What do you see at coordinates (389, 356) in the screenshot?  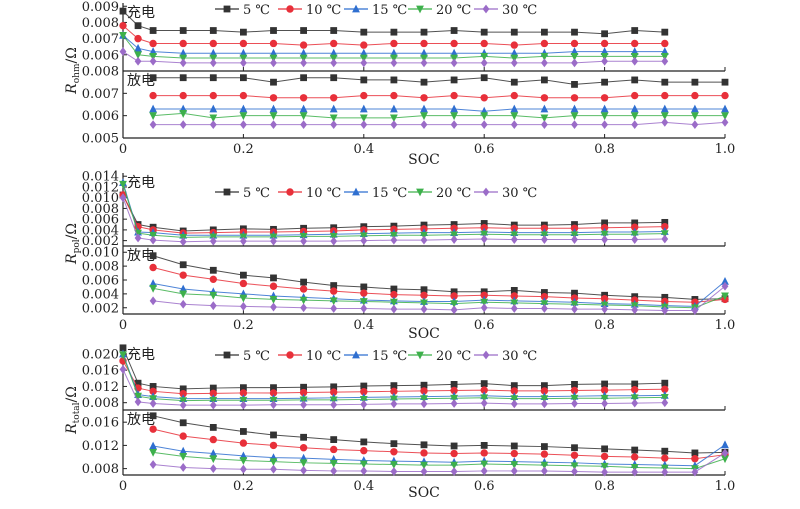 I see `legend-entry: 15 ℃` at bounding box center [389, 356].